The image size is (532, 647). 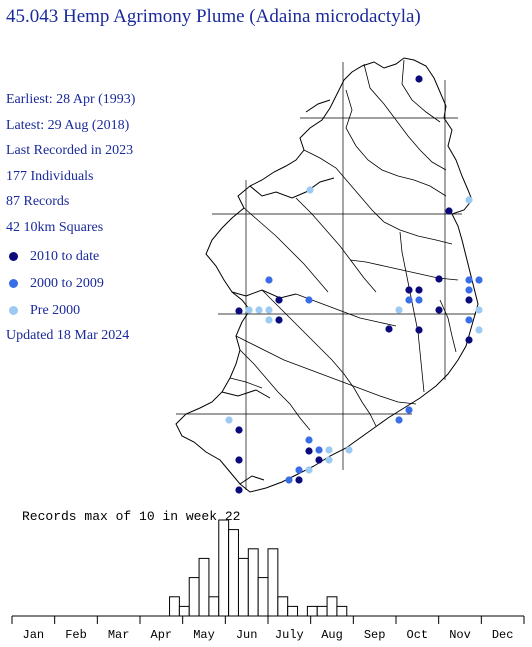 What do you see at coordinates (375, 635) in the screenshot?
I see `month-label: Sep` at bounding box center [375, 635].